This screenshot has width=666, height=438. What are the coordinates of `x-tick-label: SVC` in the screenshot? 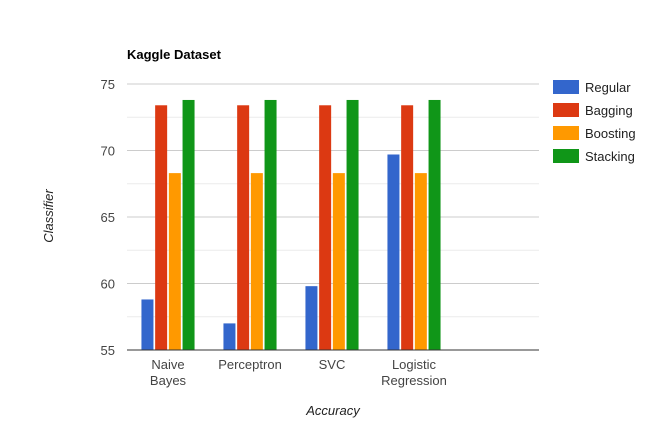 It's located at (332, 364).